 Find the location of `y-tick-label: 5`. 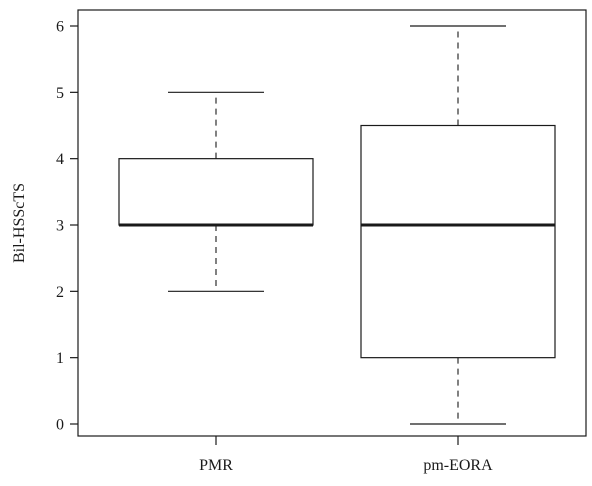

y-tick-label: 5 is located at coordinates (60, 93).